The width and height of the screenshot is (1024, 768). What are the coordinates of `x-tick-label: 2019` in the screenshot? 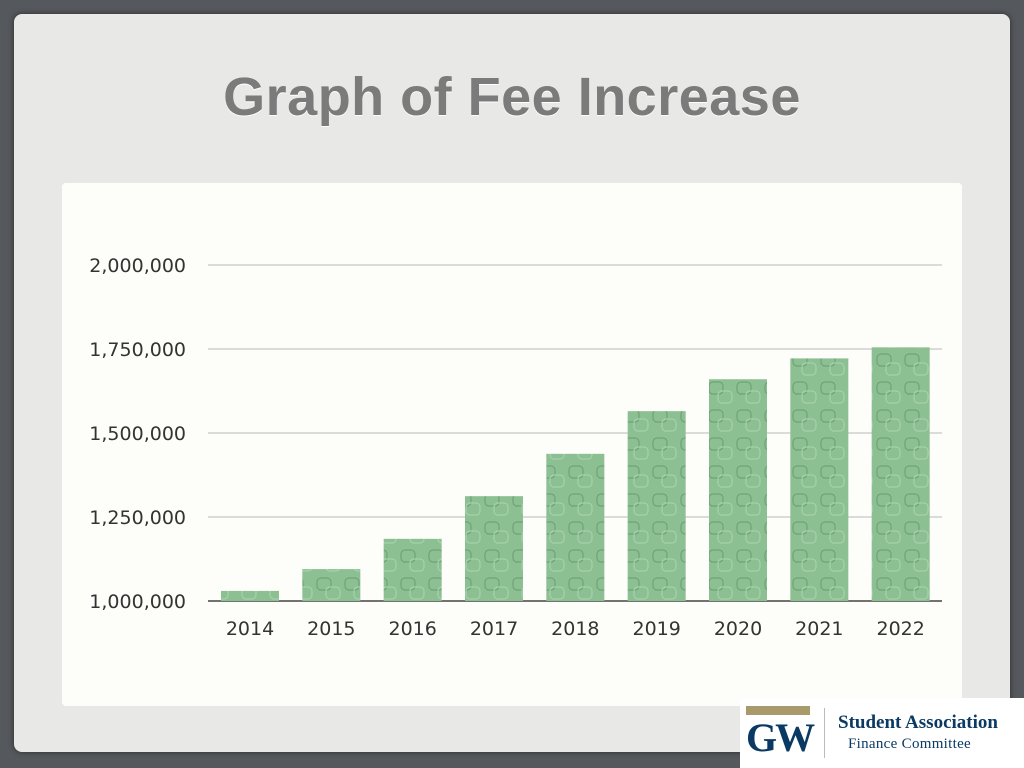 It's located at (656, 629).